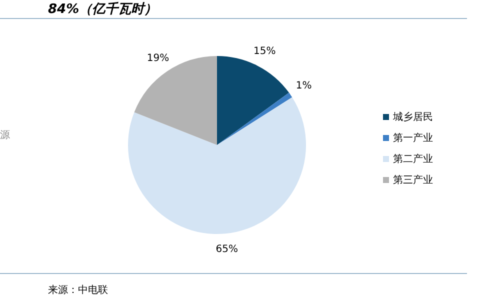 The height and width of the screenshot is (306, 483). I want to click on legend-label: 城乡居民, so click(413, 117).